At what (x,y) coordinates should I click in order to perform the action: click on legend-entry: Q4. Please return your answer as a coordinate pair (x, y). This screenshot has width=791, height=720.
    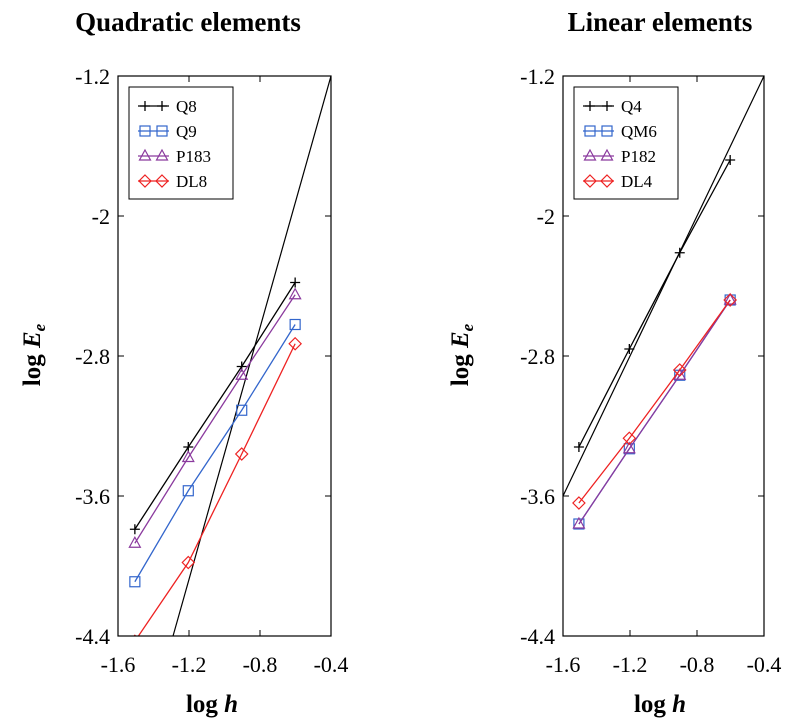
    Looking at the image, I should click on (612, 106).